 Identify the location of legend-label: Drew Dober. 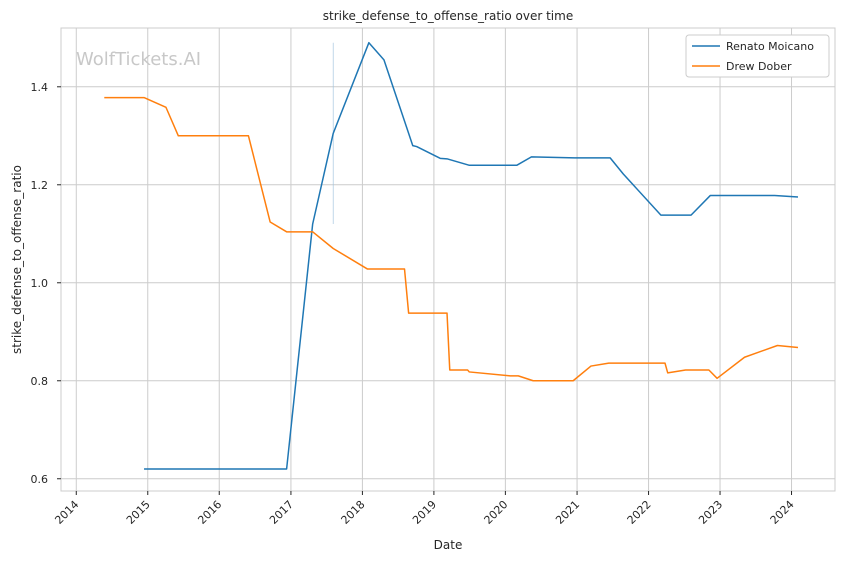
(759, 66).